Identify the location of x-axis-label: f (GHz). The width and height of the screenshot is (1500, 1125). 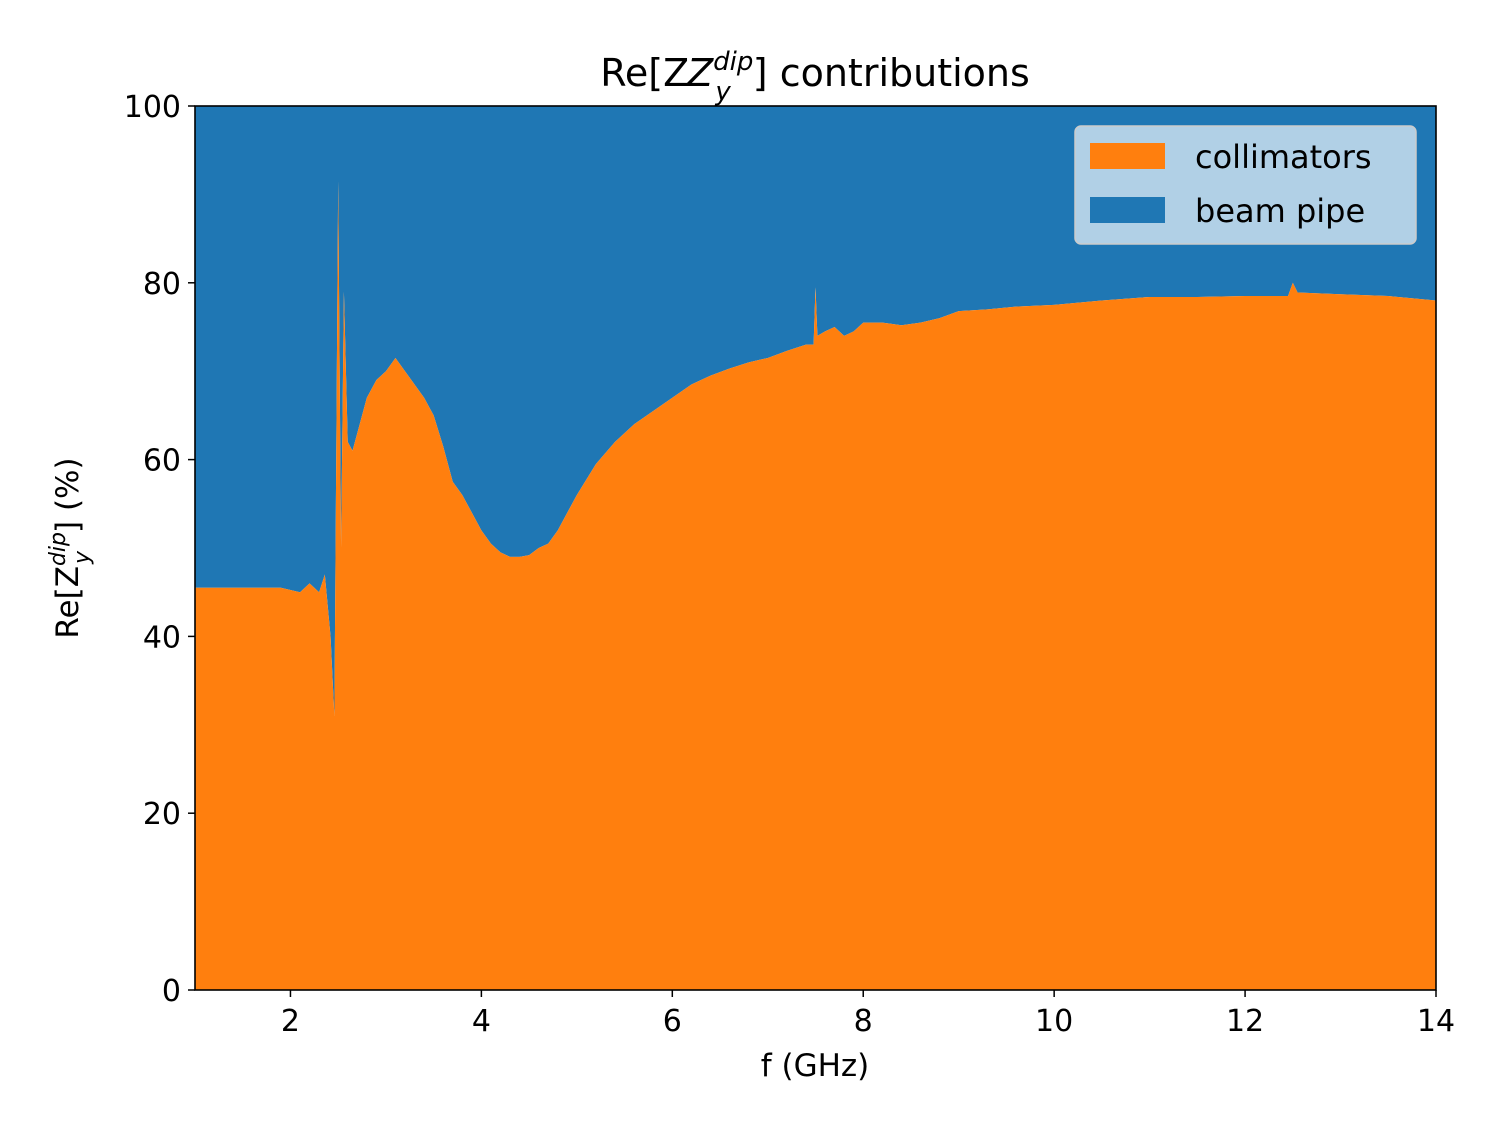
(815, 1066).